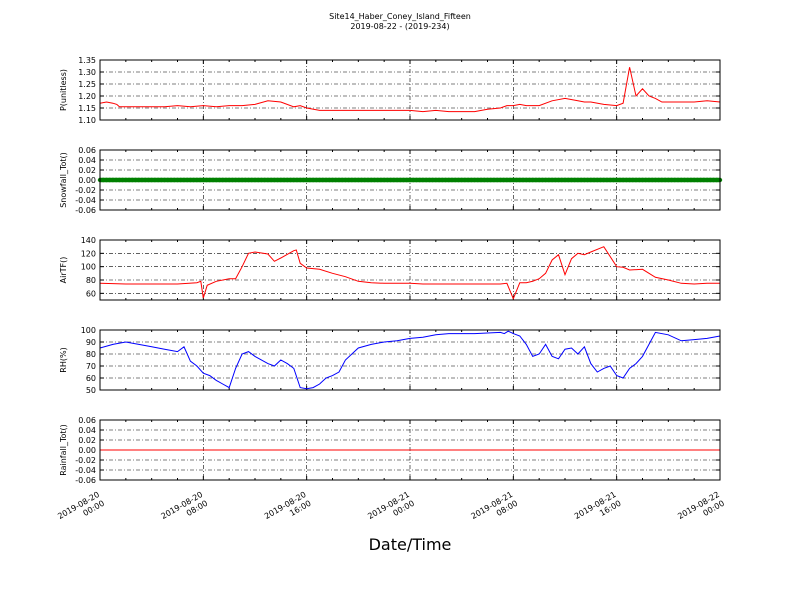 The image size is (800, 600). I want to click on y-tick-label: -0.02, so click(85, 460).